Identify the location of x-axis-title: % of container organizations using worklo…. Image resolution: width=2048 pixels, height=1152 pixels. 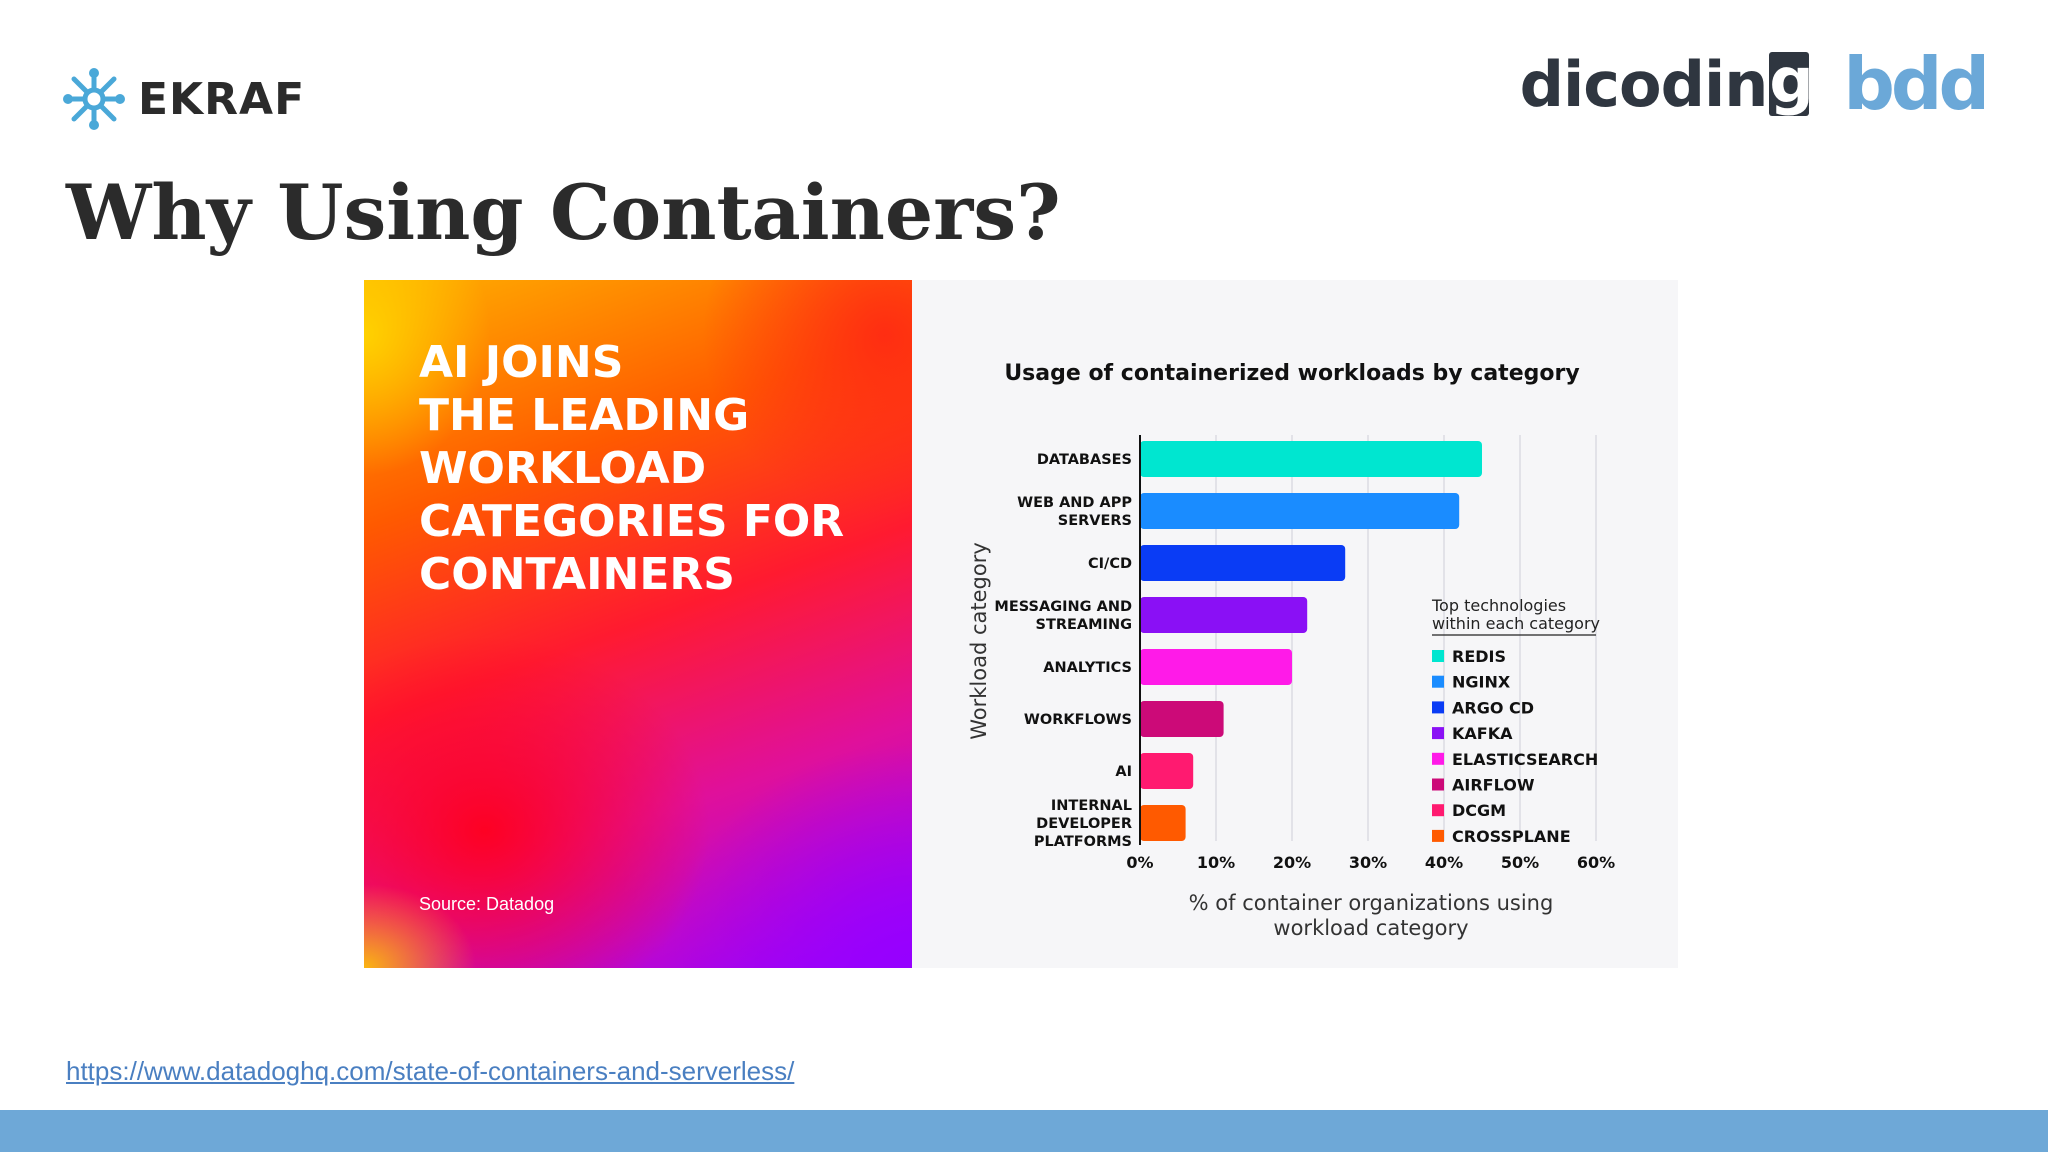
(1371, 915).